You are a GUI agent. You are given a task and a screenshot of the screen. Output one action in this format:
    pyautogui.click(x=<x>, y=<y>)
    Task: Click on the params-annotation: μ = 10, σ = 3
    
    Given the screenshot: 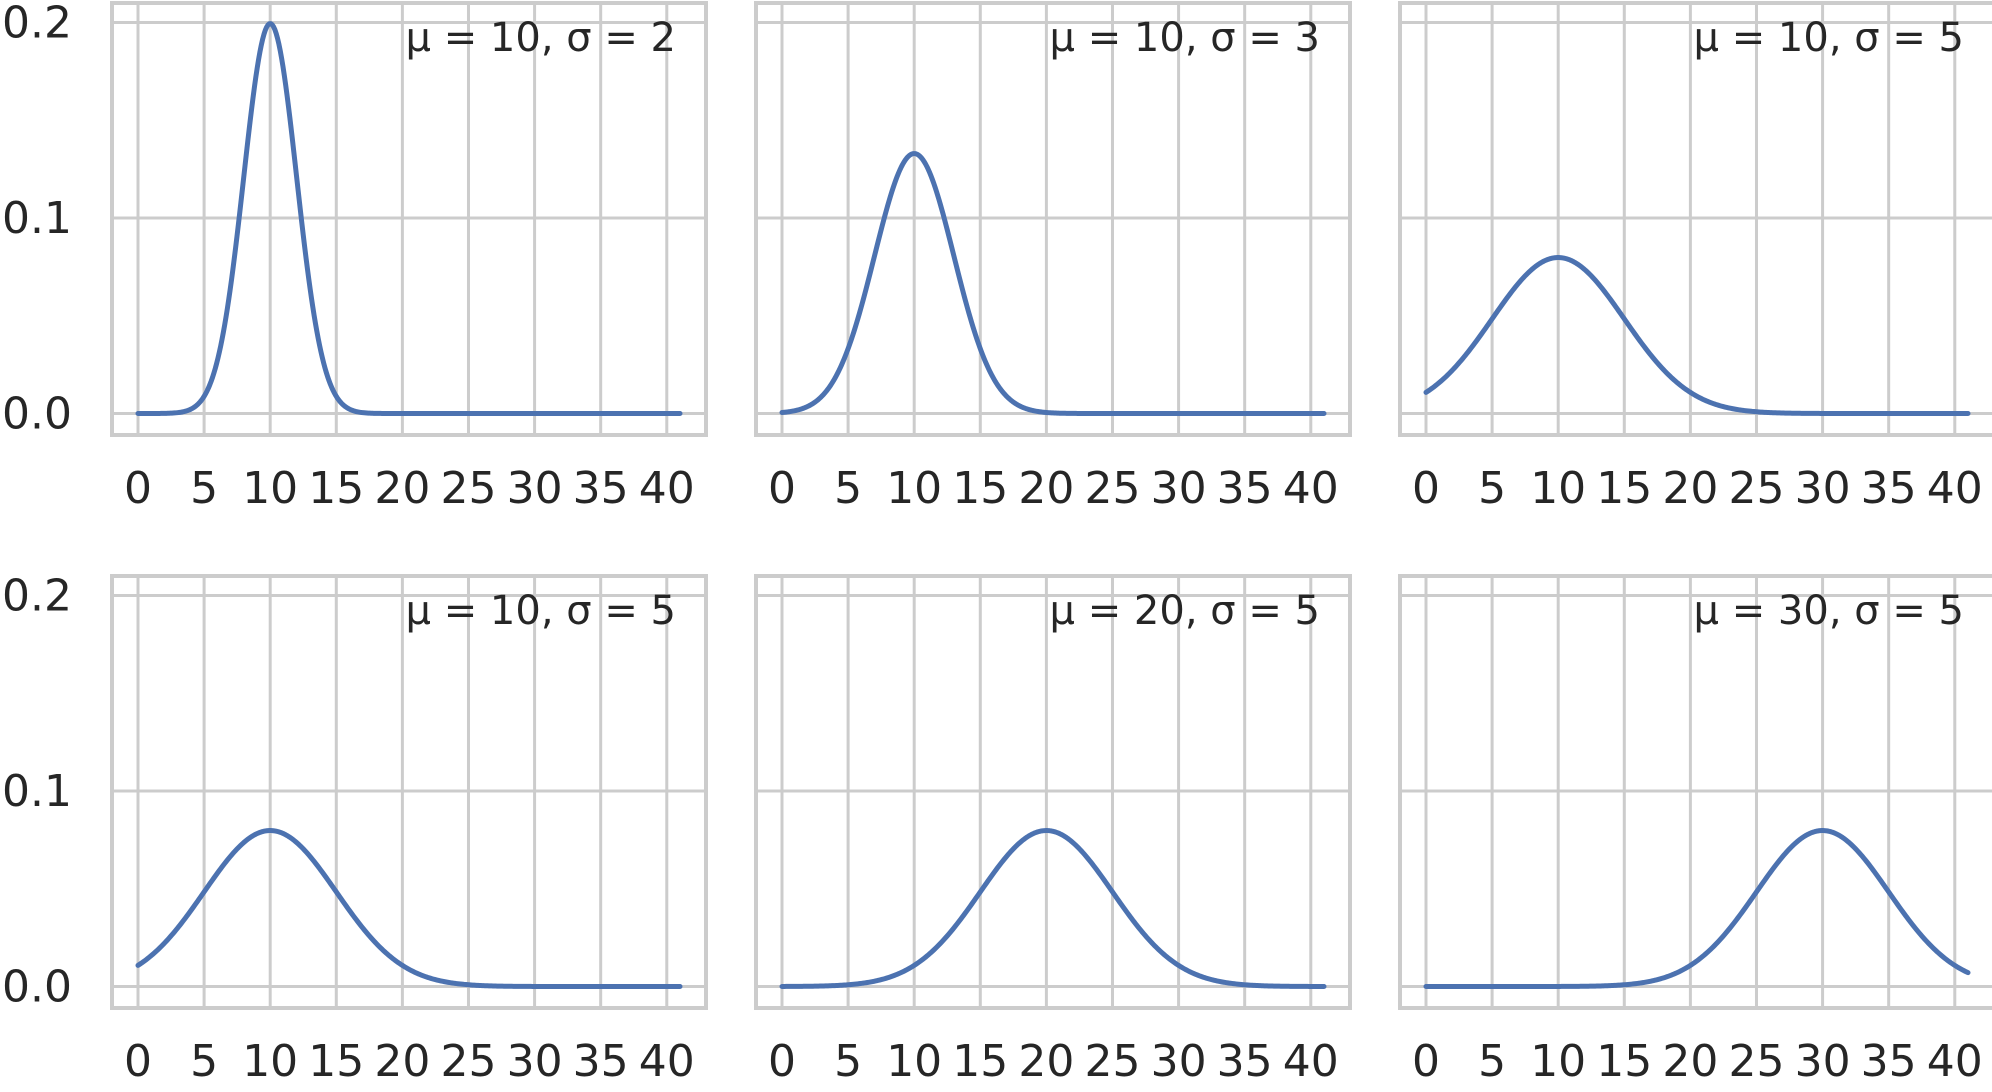 What is the action you would take?
    pyautogui.click(x=1185, y=38)
    